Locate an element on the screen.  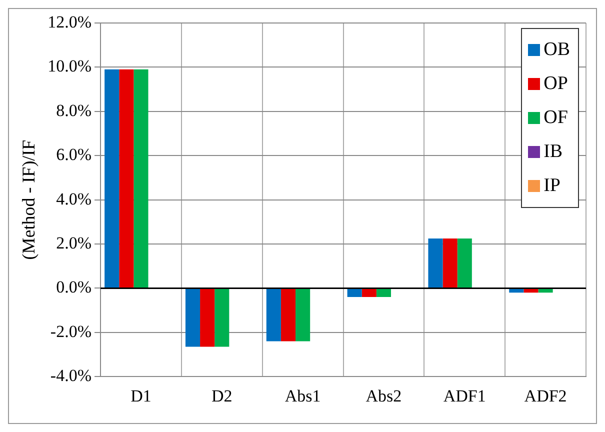
x-tick-label: D1 is located at coordinates (141, 396).